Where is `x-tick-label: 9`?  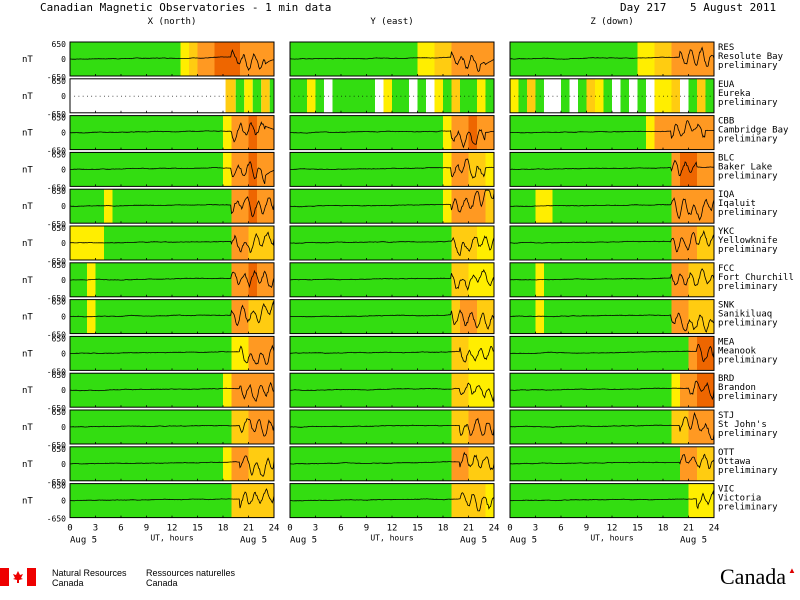
x-tick-label: 9 is located at coordinates (146, 528).